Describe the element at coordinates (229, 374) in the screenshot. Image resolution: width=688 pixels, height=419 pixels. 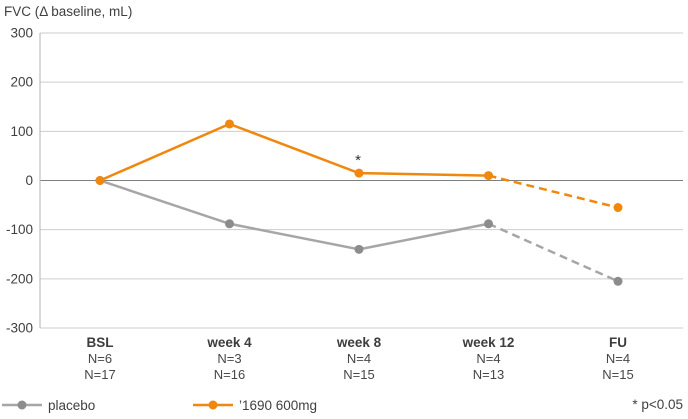
I see `x-n-count-label: N=16` at that location.